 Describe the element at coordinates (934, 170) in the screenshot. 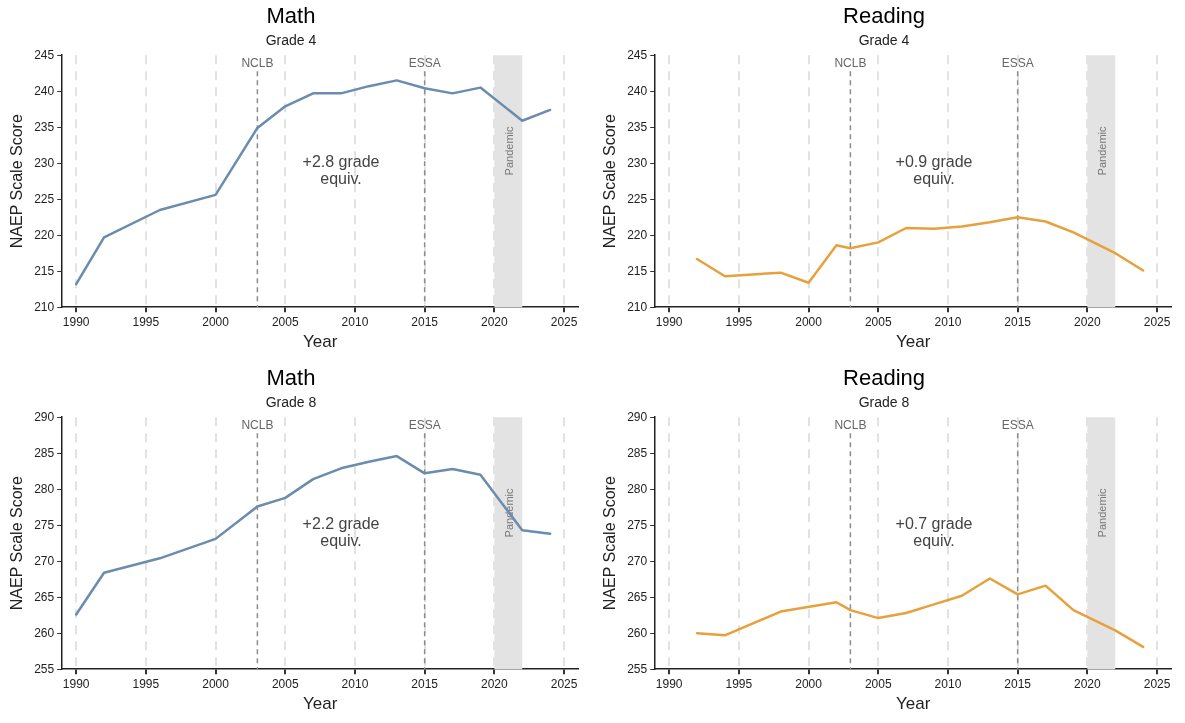

I see `annotation: +0.9 grade equiv.` at that location.